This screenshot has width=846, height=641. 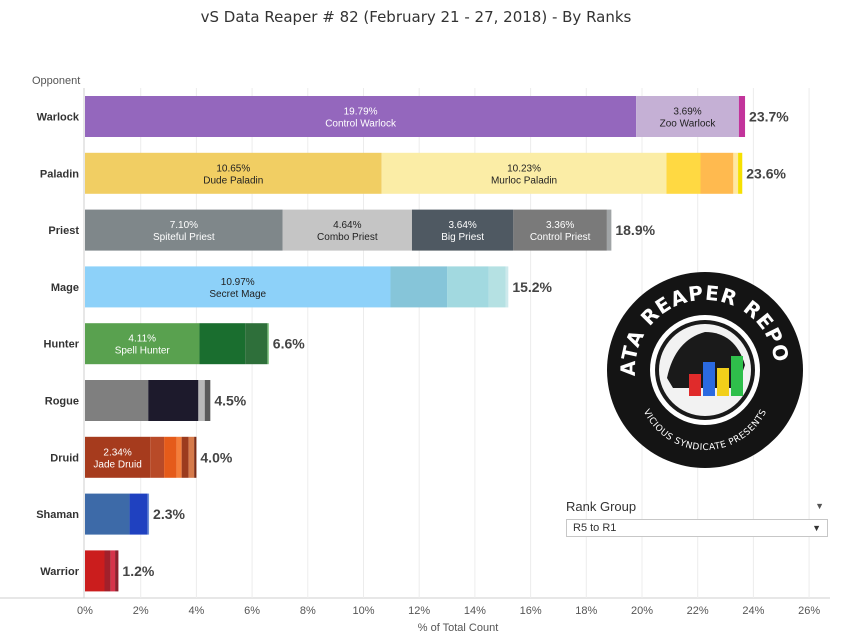 What do you see at coordinates (697, 506) in the screenshot?
I see `rank-group-header: Rank Group ▼` at bounding box center [697, 506].